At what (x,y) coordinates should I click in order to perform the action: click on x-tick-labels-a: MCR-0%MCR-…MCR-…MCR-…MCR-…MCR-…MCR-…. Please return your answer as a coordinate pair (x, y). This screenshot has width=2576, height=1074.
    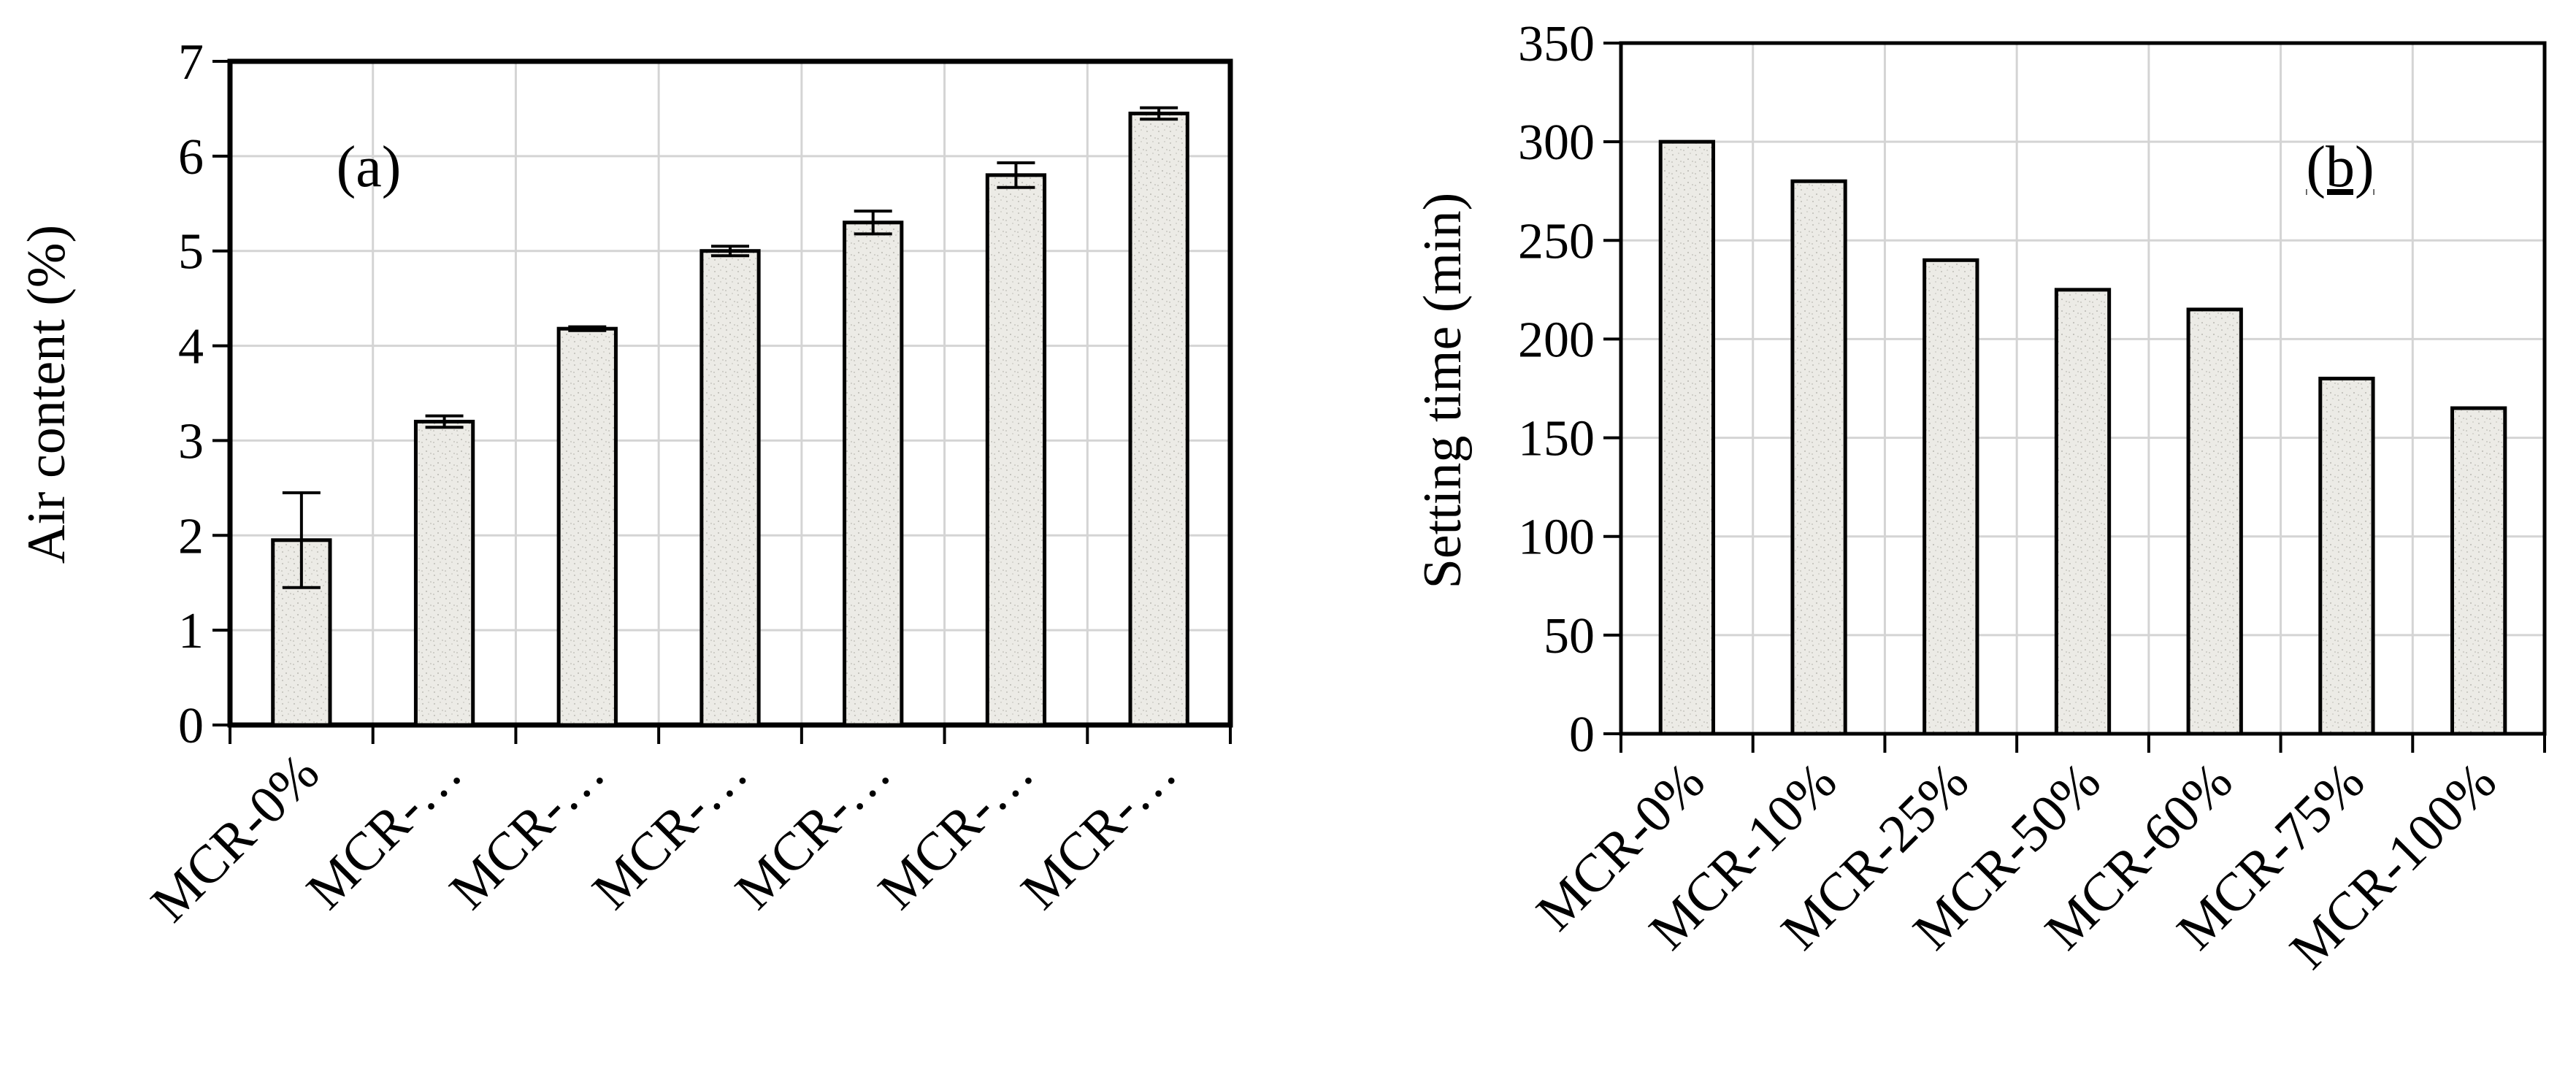
    Looking at the image, I should click on (663, 838).